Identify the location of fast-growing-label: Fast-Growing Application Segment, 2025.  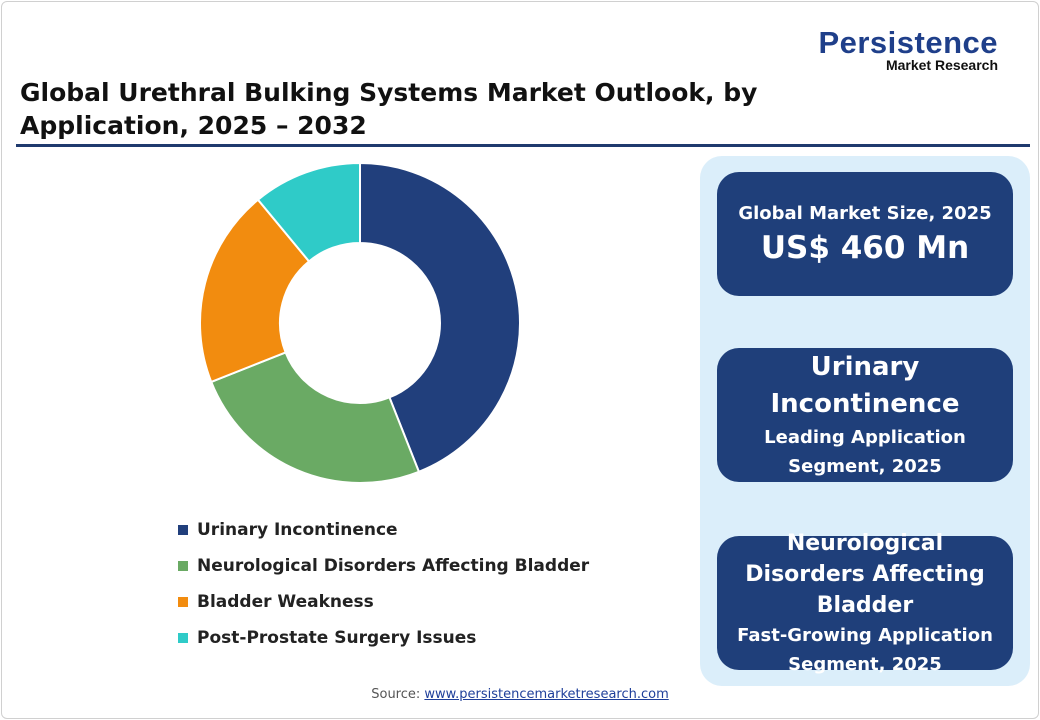
(865, 649).